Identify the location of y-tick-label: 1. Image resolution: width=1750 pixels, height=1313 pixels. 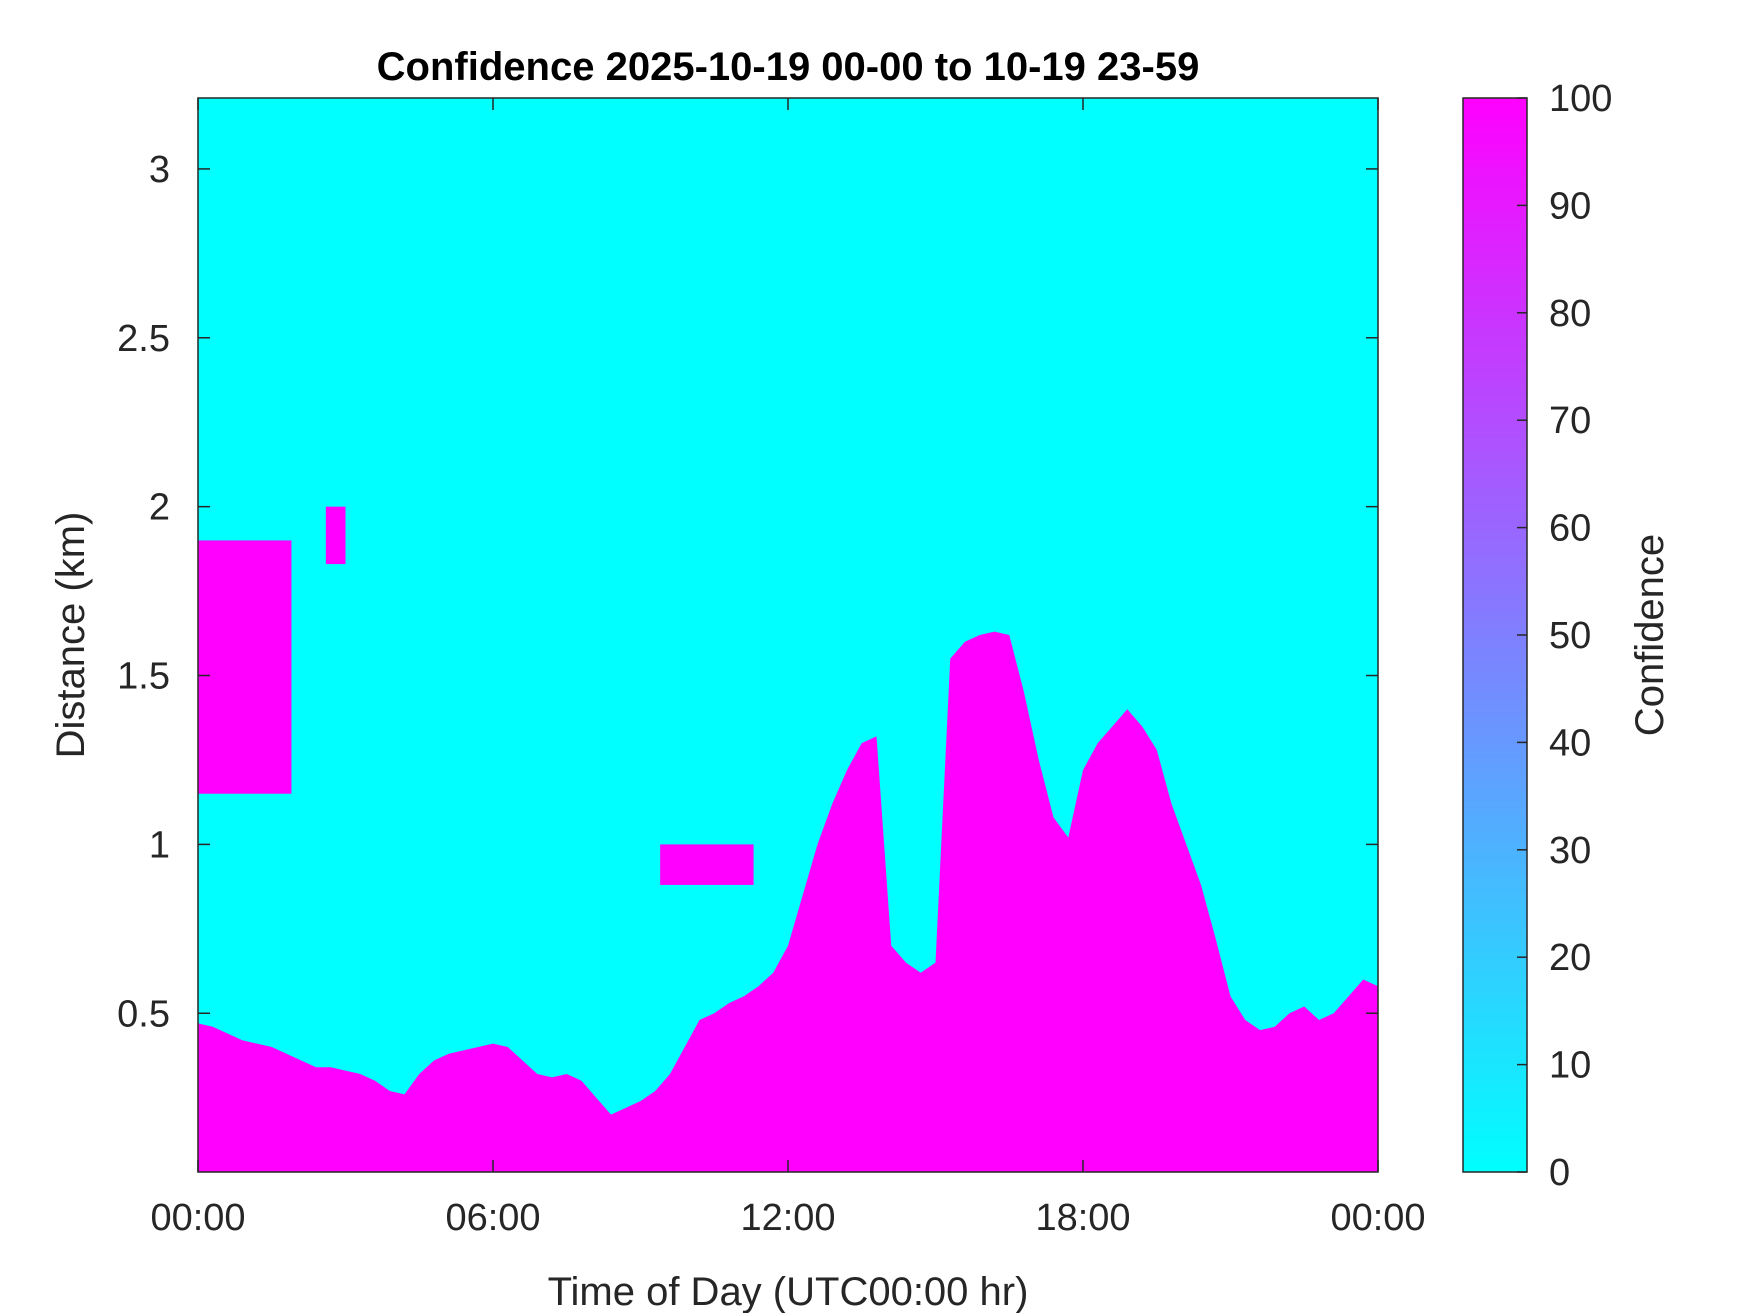
(159, 845).